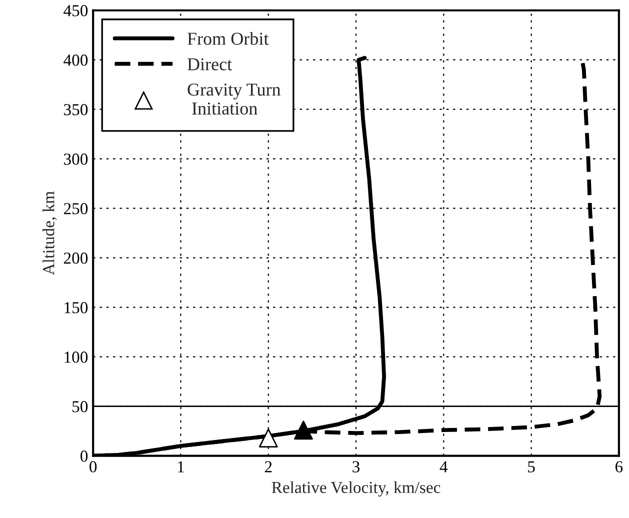  Describe the element at coordinates (268, 466) in the screenshot. I see `x-tick-label: 2` at that location.